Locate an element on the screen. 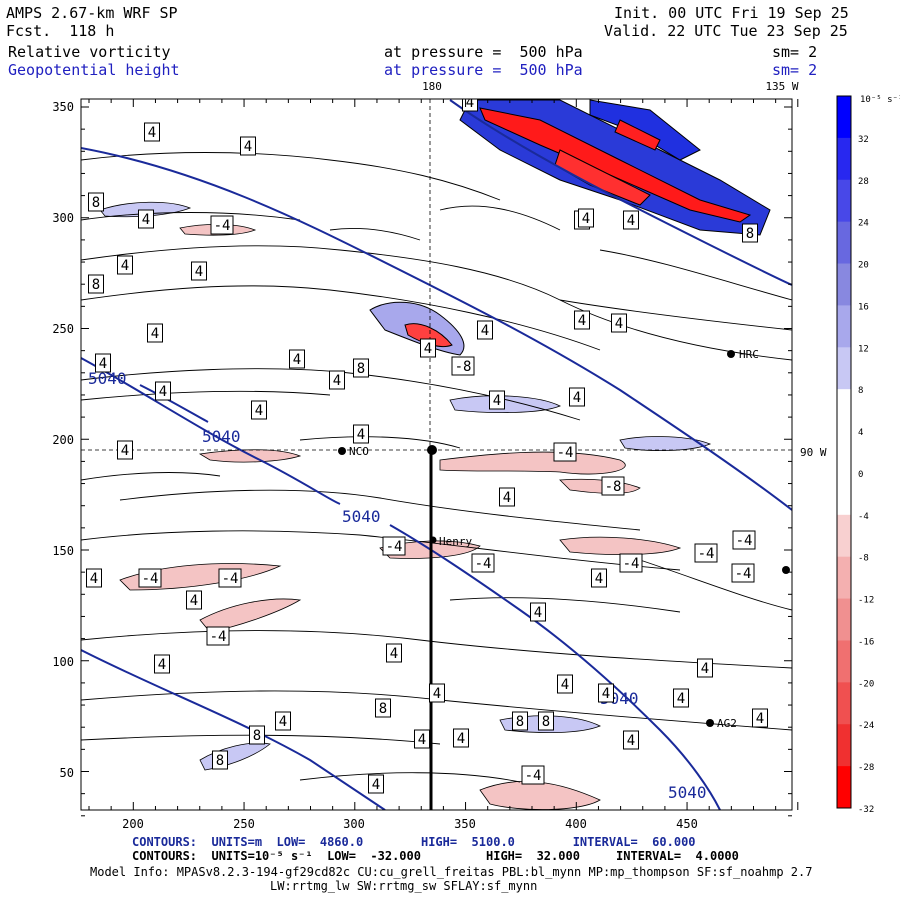 The width and height of the screenshot is (900, 900). colorbar-tick-label: -12 is located at coordinates (866, 601).